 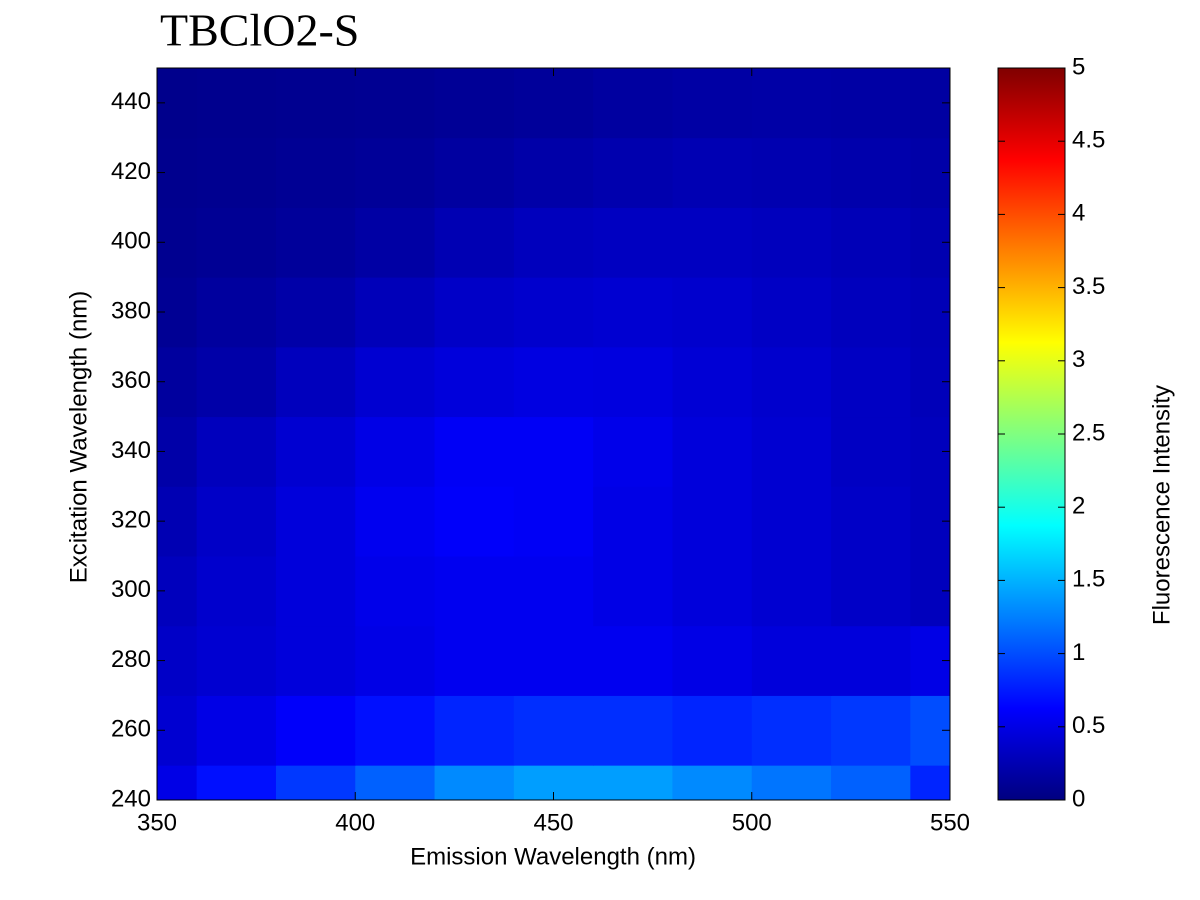 What do you see at coordinates (1088, 579) in the screenshot?
I see `colorbar-tick-label: 1.5` at bounding box center [1088, 579].